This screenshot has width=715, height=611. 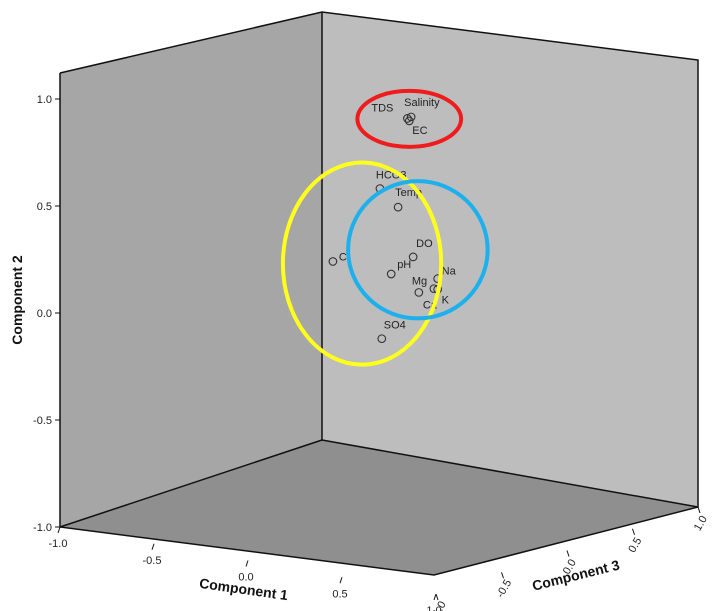 I want to click on z-tick-label: -0.5, so click(x=504, y=589).